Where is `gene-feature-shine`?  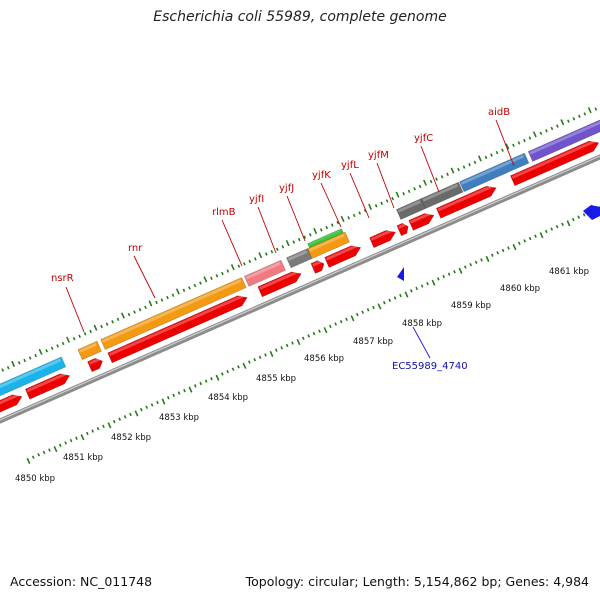
gene-feature-shine is located at coordinates (326, 242).